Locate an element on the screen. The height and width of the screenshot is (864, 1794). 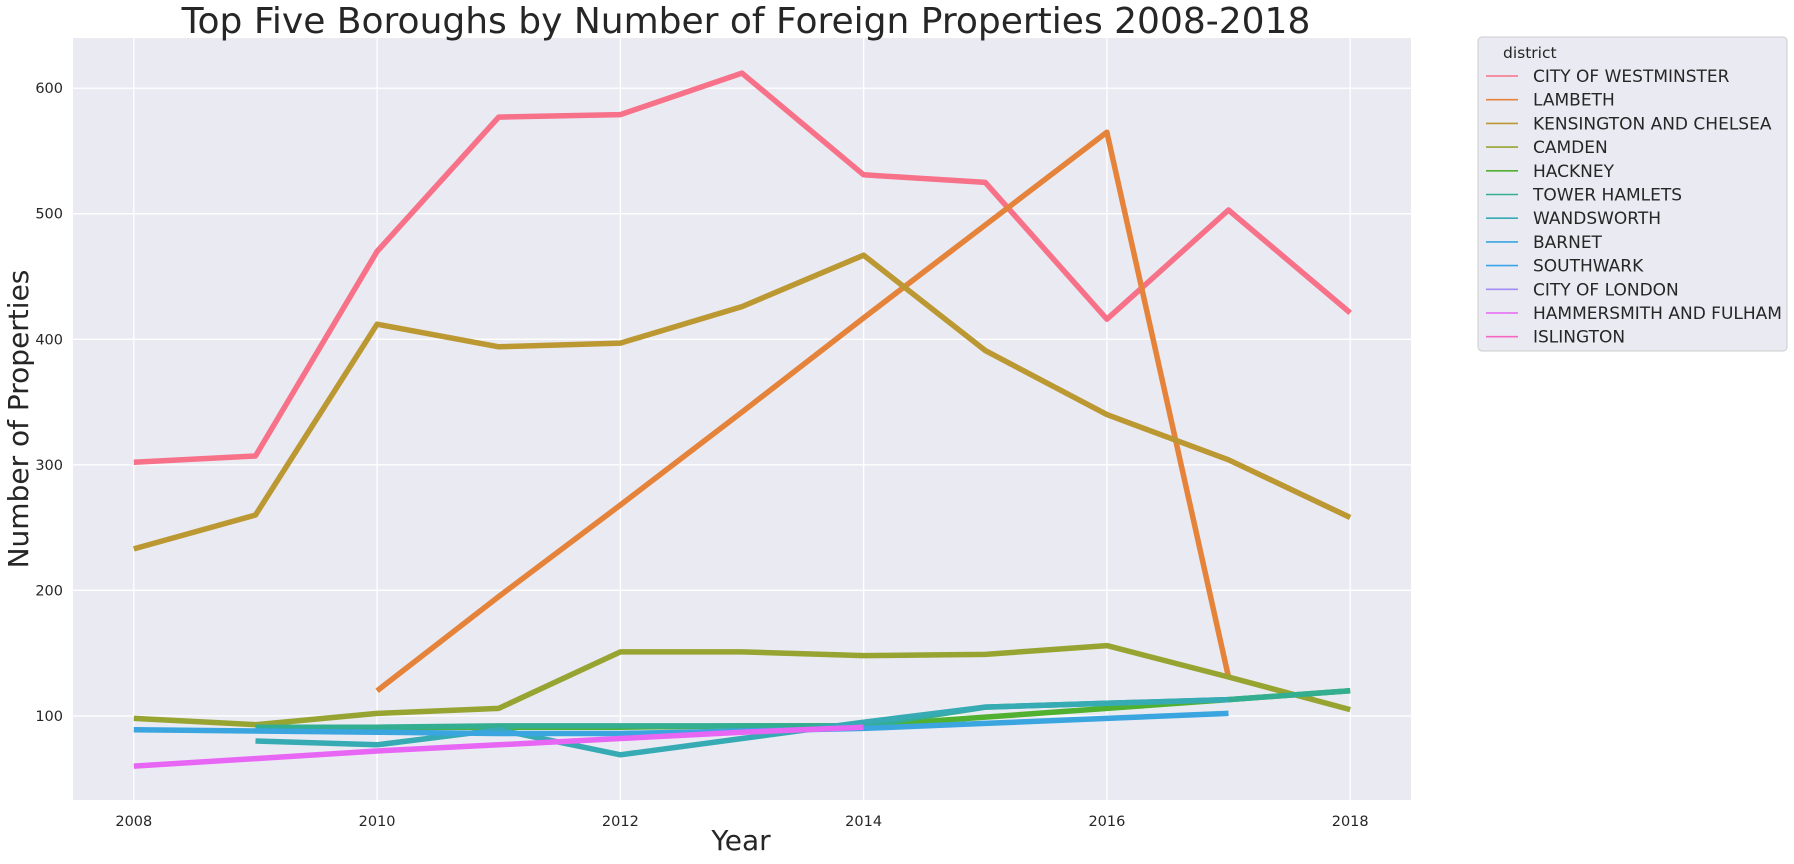
legend-label: SOUTHWARK is located at coordinates (1588, 267).